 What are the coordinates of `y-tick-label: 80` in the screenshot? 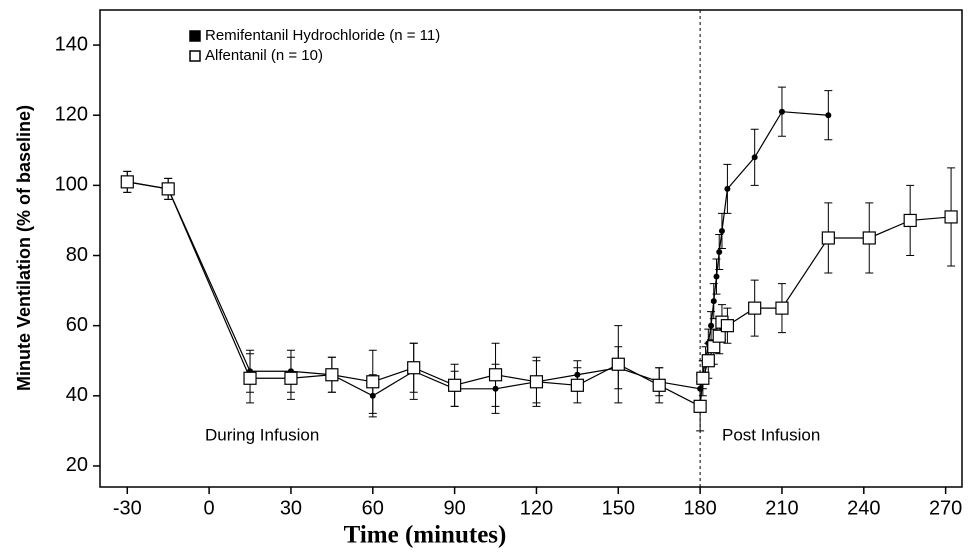 It's located at (77, 255).